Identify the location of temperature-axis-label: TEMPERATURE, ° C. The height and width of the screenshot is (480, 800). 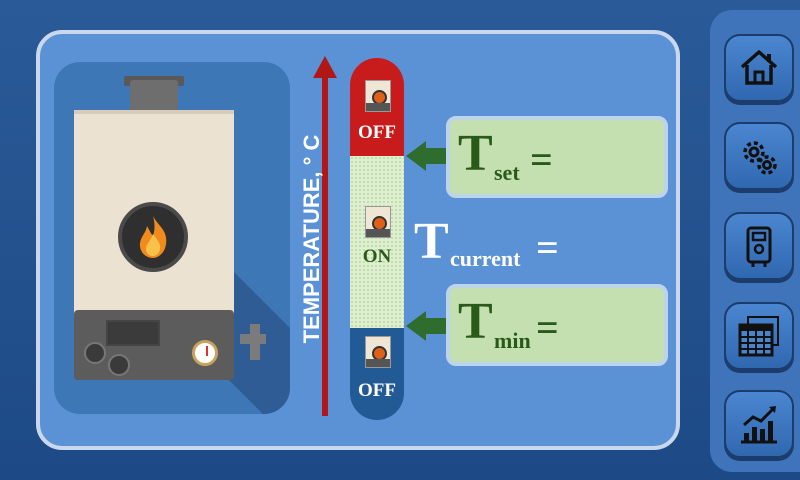
(311, 239).